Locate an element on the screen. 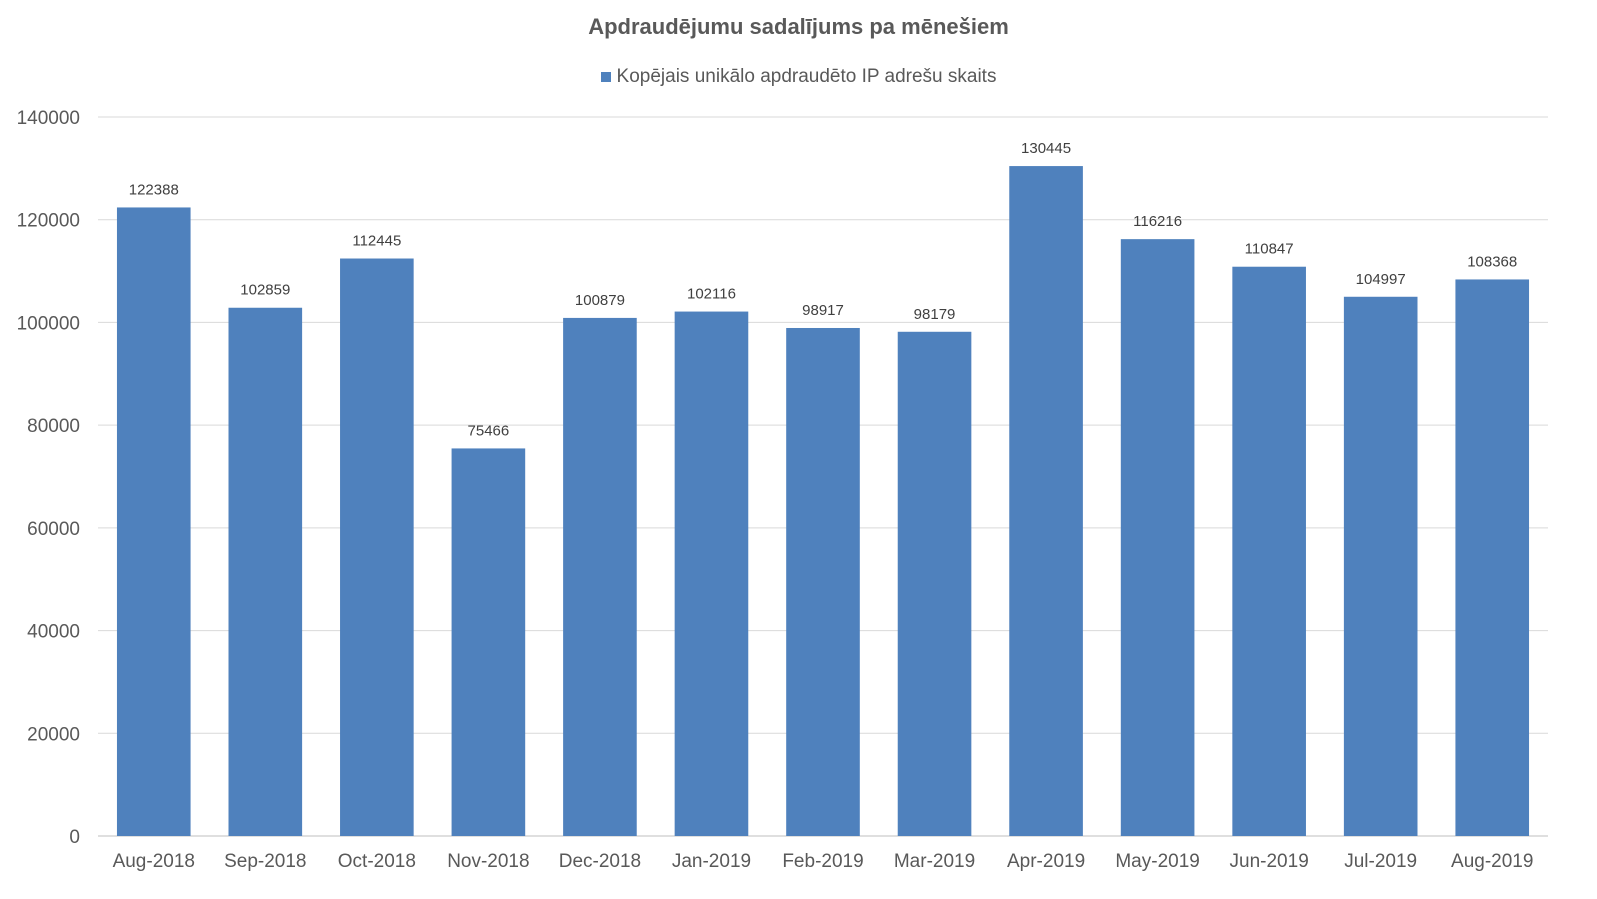 The height and width of the screenshot is (899, 1597). x-tick-label: Nov-2018 is located at coordinates (488, 861).